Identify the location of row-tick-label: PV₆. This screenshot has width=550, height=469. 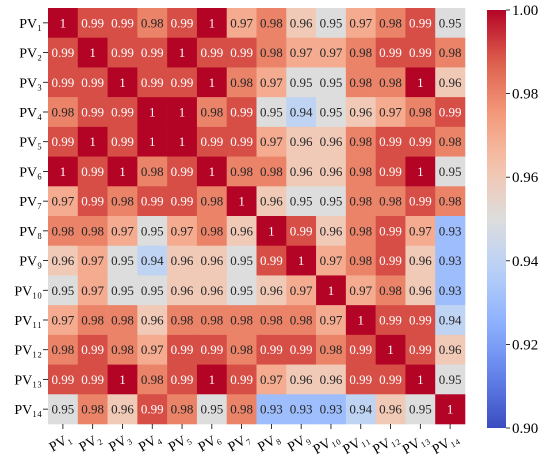
(30, 172).